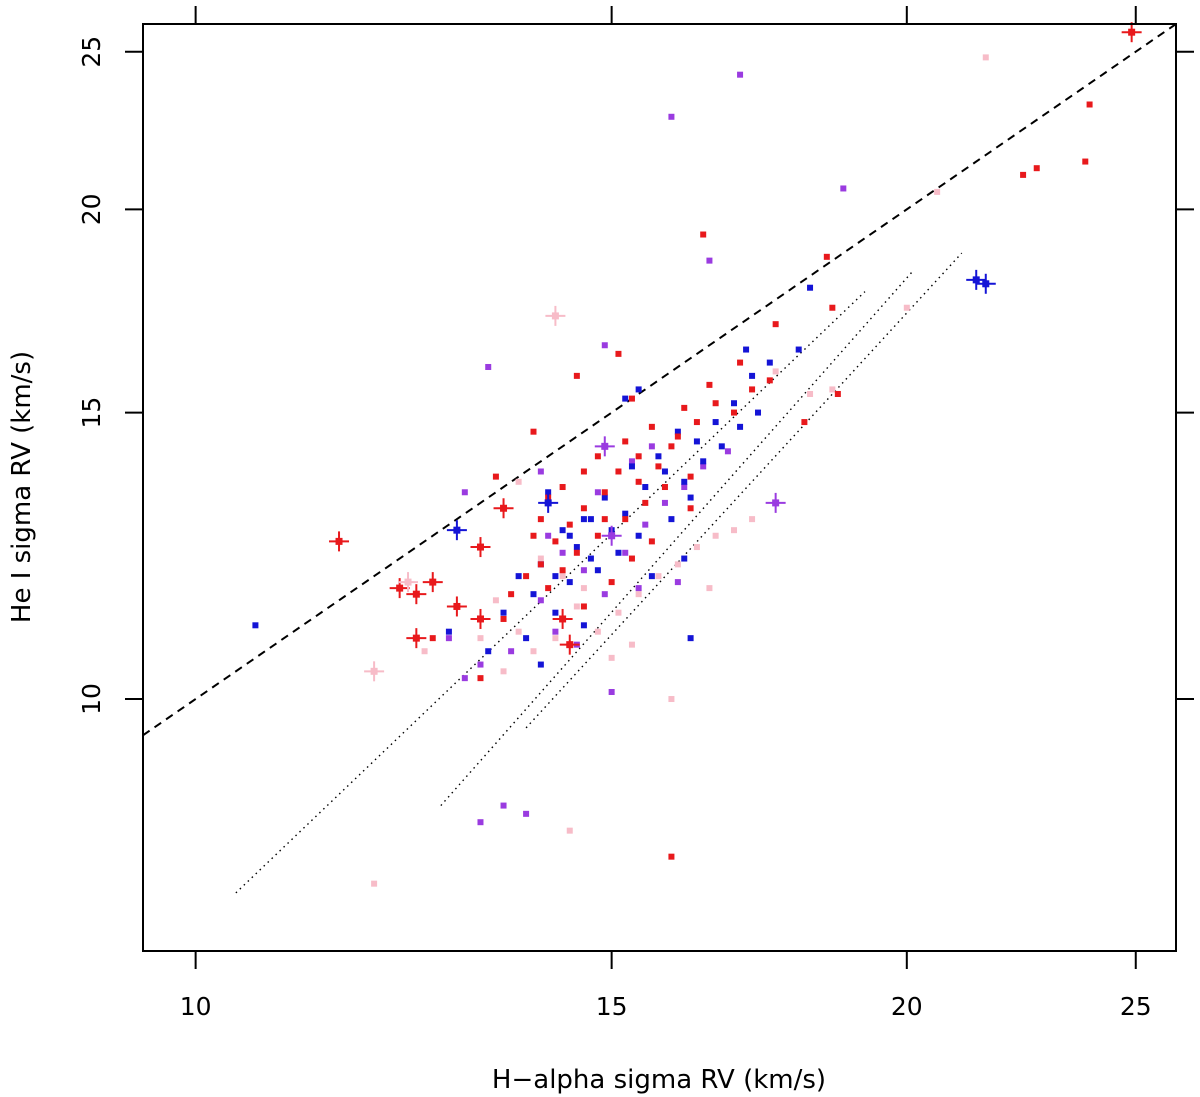  What do you see at coordinates (91, 699) in the screenshot?
I see `y-tick-label: 10` at bounding box center [91, 699].